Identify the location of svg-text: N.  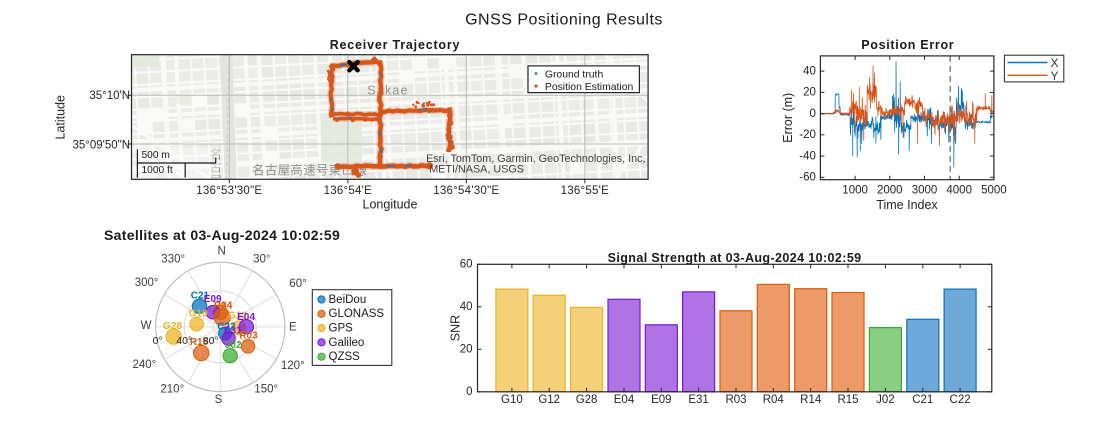
(222, 252).